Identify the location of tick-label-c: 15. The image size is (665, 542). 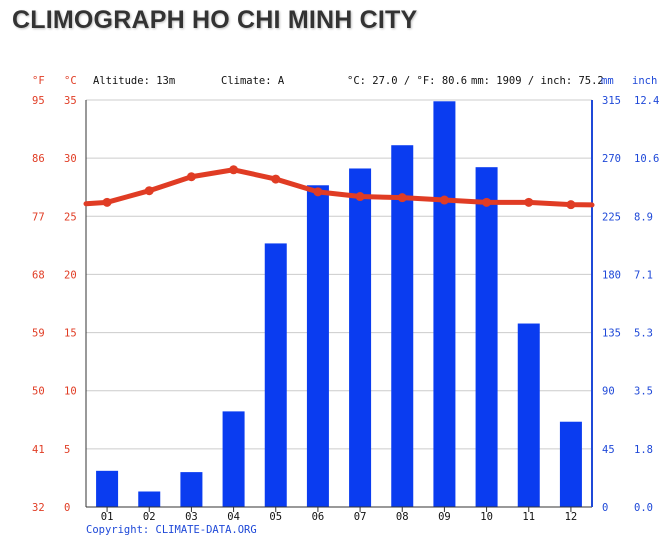
(70, 334).